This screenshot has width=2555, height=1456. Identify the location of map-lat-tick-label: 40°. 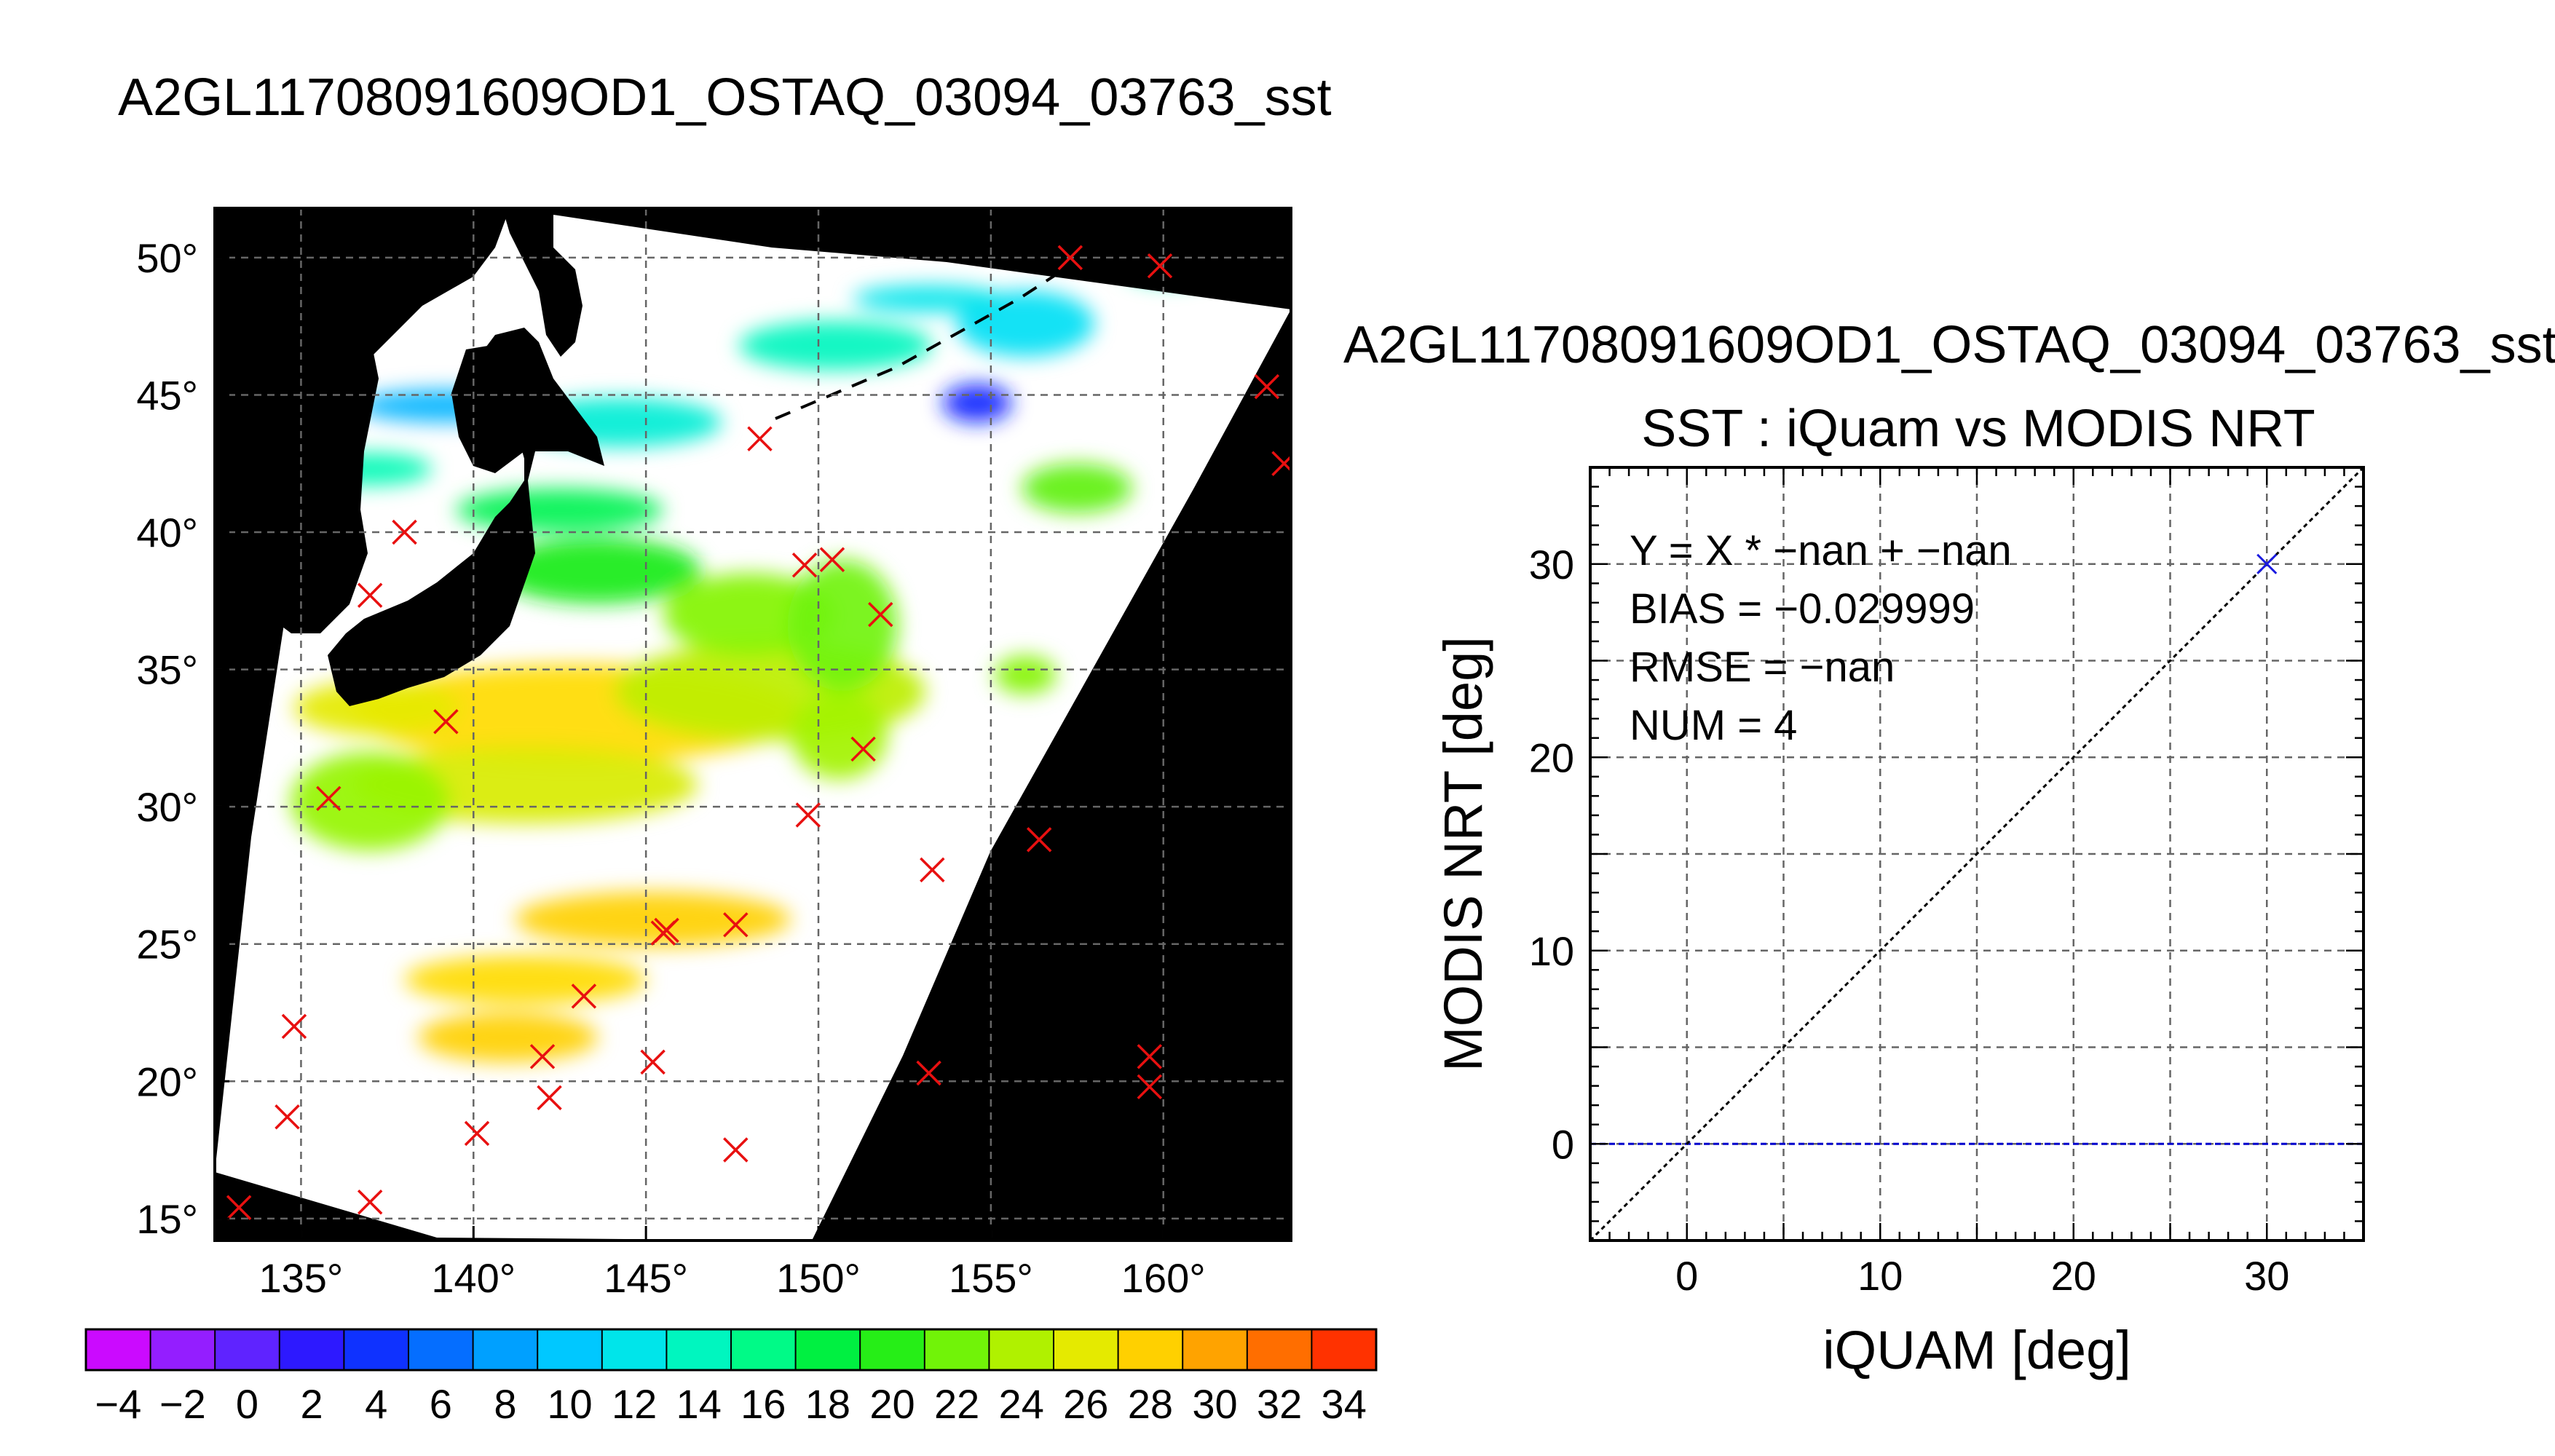
(167, 532).